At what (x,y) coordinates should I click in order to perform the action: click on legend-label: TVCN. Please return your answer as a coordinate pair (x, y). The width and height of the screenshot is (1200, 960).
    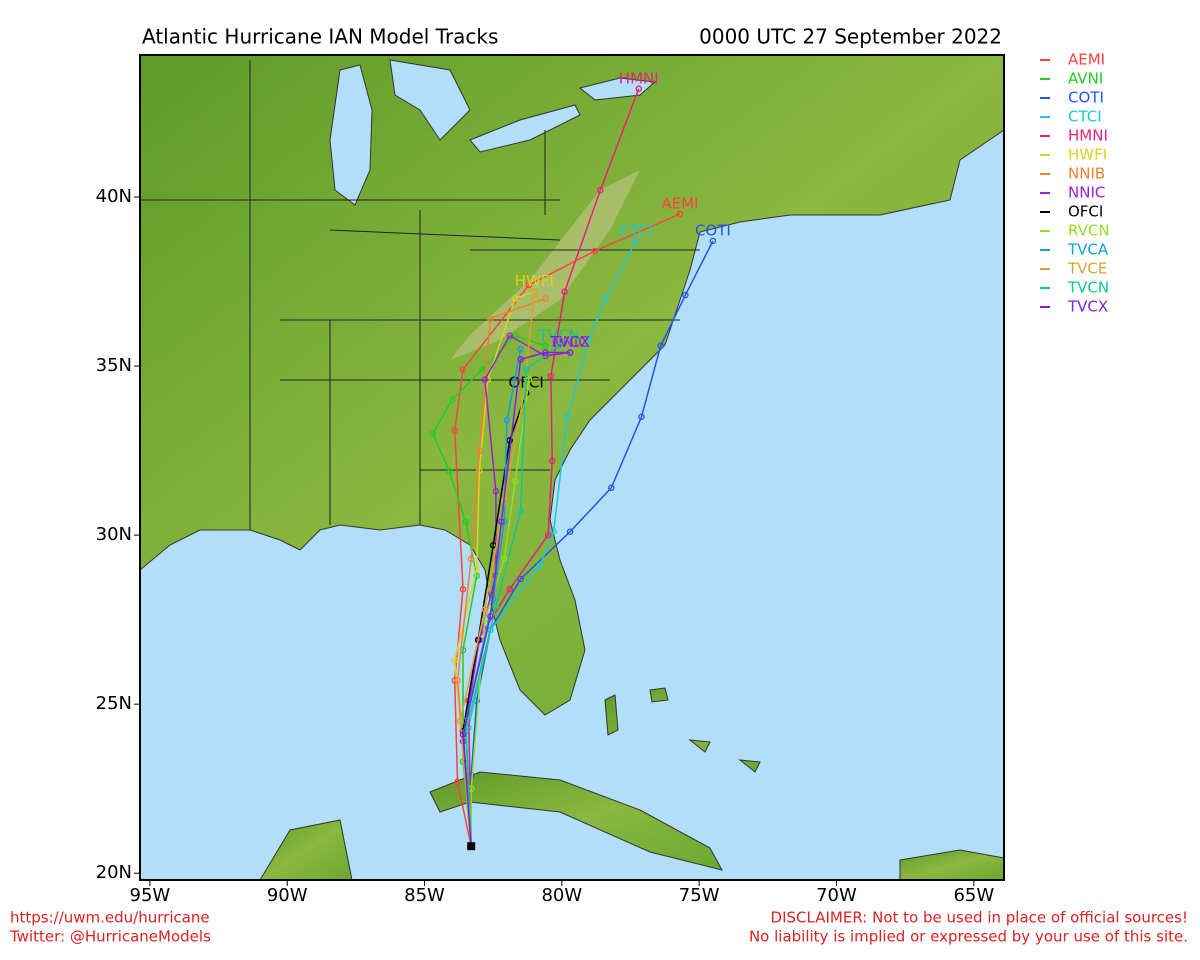
    Looking at the image, I should click on (1088, 288).